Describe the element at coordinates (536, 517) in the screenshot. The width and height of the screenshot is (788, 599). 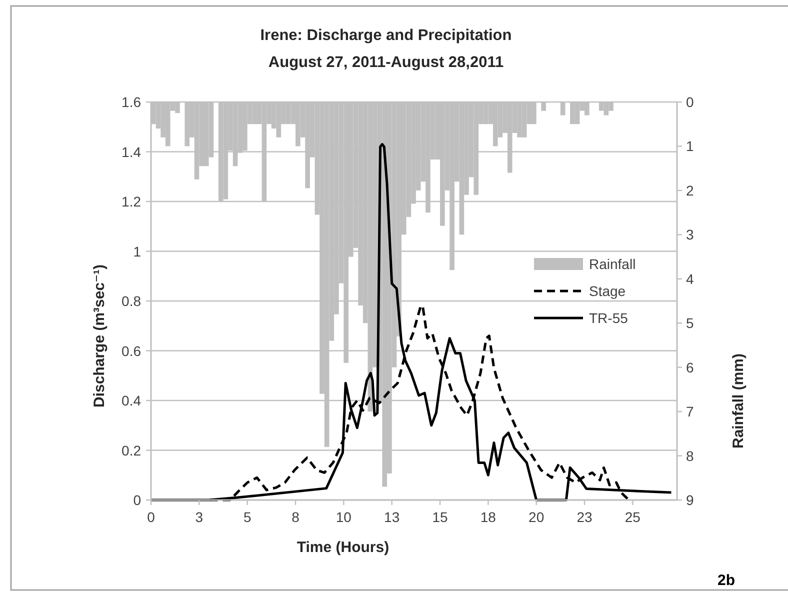
I see `x-tick-label: 20` at that location.